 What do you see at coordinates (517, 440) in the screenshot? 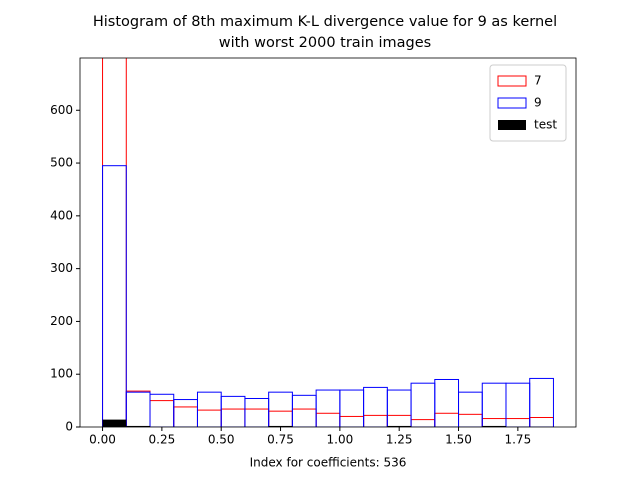
I see `x-tick-label: 1.75` at bounding box center [517, 440].